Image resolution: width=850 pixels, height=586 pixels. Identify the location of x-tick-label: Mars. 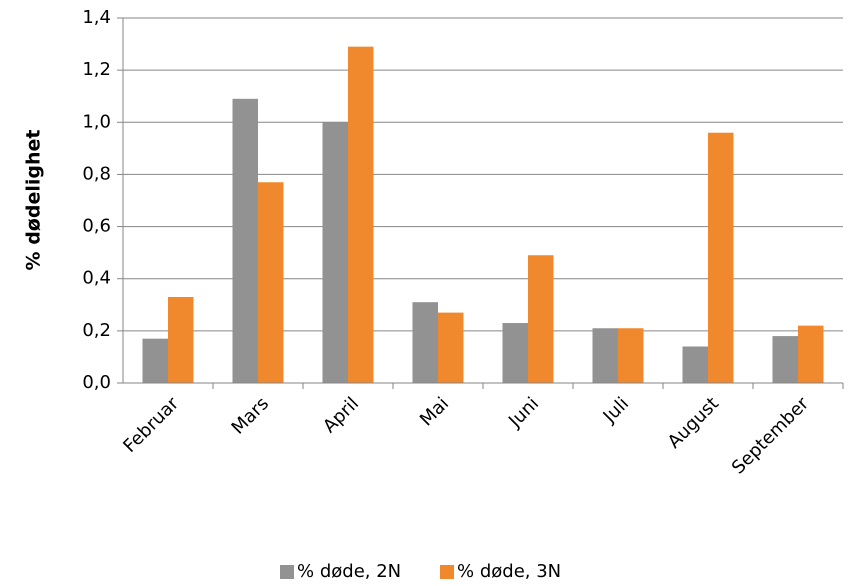
(250, 415).